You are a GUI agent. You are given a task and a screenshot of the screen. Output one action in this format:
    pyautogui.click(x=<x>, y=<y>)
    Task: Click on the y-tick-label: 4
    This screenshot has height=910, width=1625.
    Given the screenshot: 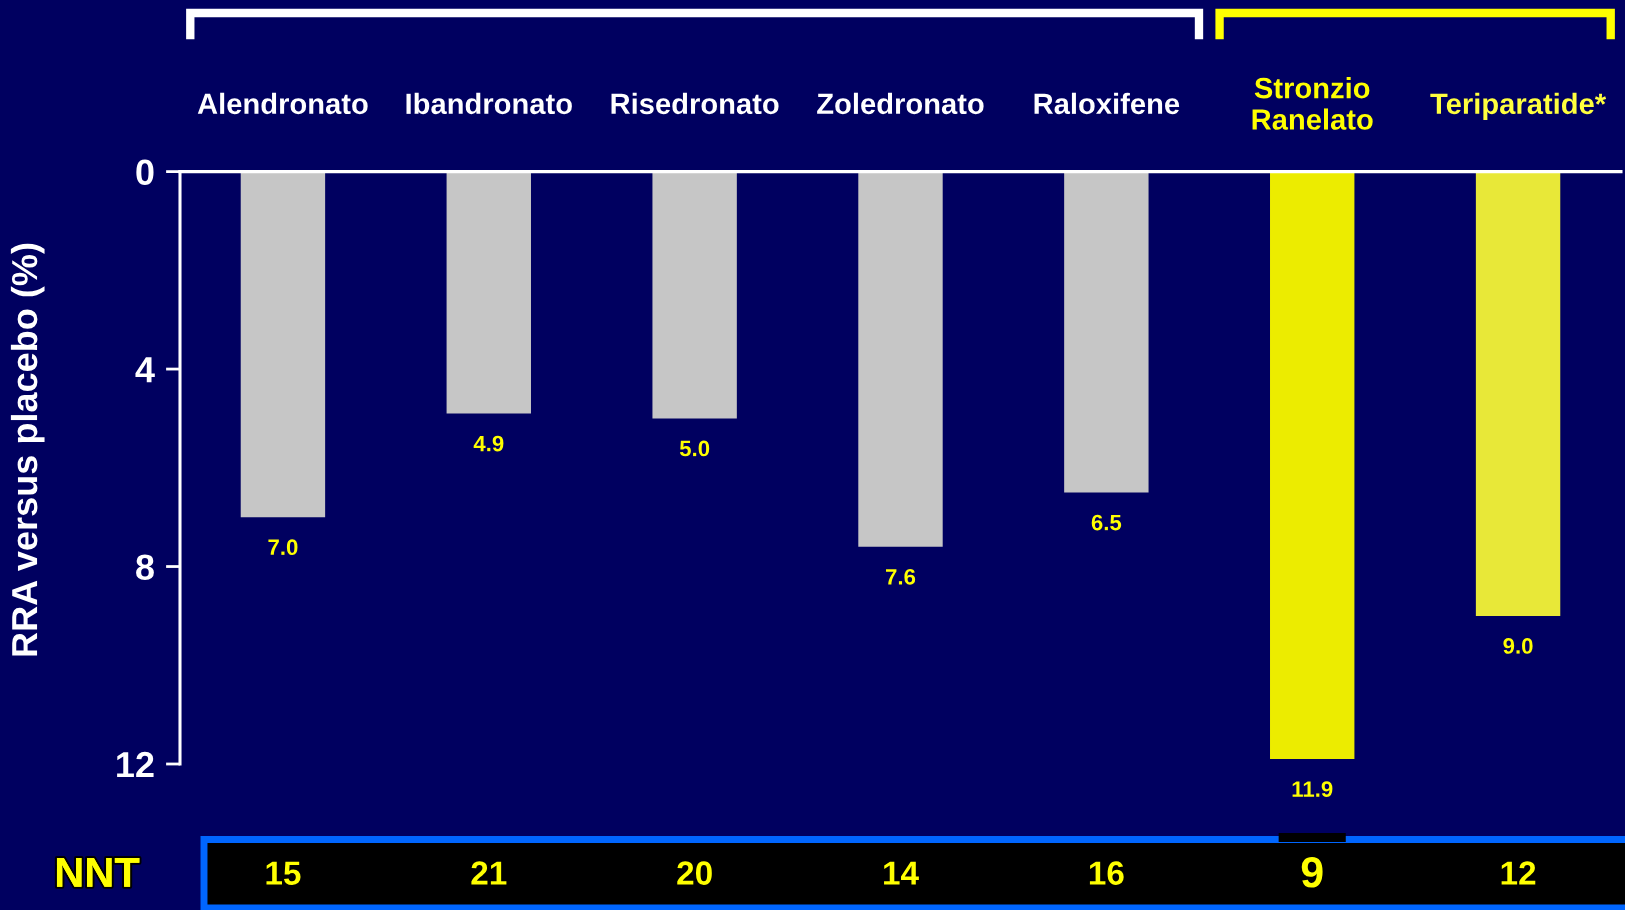 What is the action you would take?
    pyautogui.click(x=145, y=370)
    